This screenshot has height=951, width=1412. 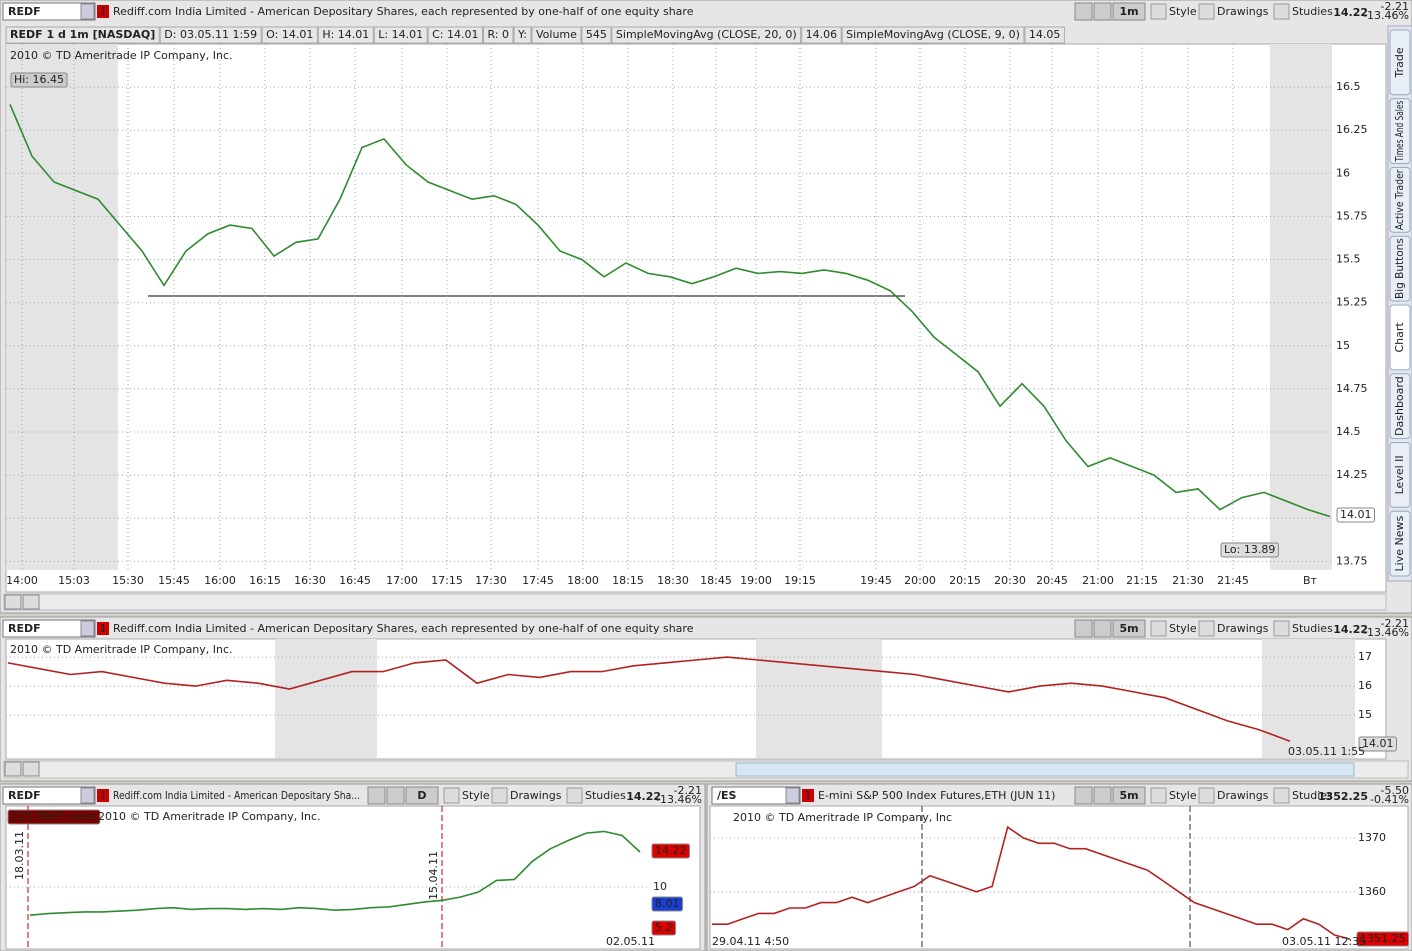 What do you see at coordinates (556, 34) in the screenshot?
I see `info-field: Volume` at bounding box center [556, 34].